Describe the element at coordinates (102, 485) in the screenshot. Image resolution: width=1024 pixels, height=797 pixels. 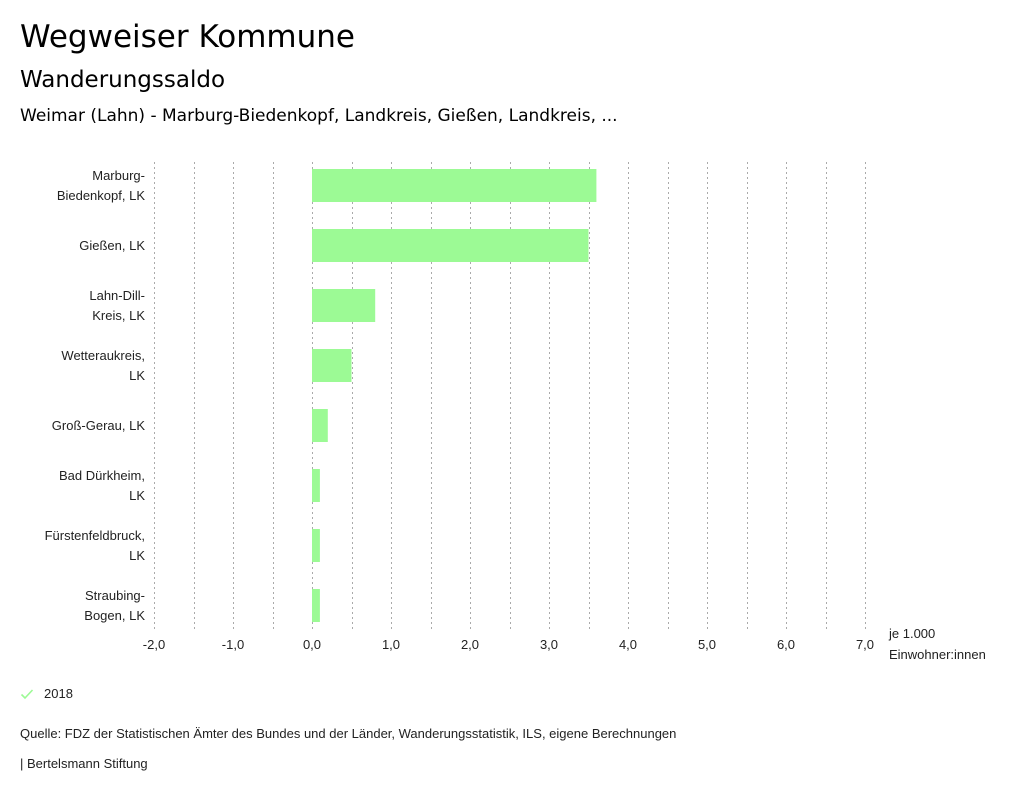
I see `category-label: Bad Dürkheim, LK` at that location.